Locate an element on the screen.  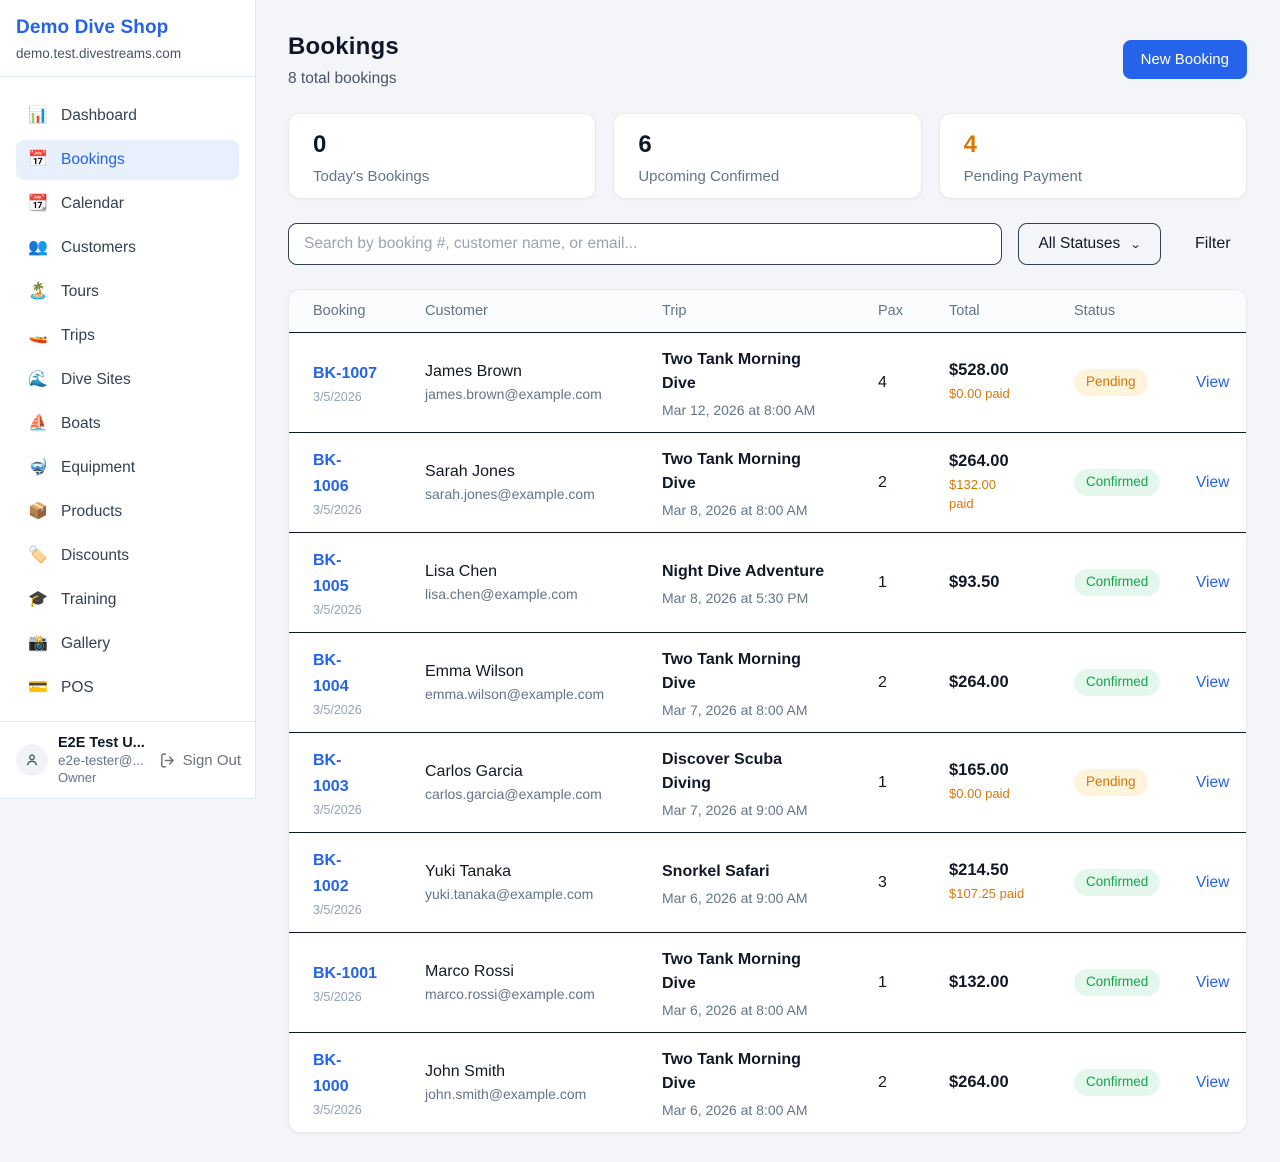
stat-card: 6 Upcoming Confirmed is located at coordinates (767, 156).